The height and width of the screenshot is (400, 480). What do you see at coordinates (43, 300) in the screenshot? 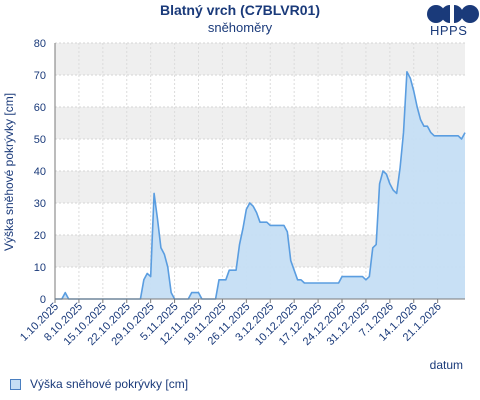
I see `y-tick-label: 0` at bounding box center [43, 300].